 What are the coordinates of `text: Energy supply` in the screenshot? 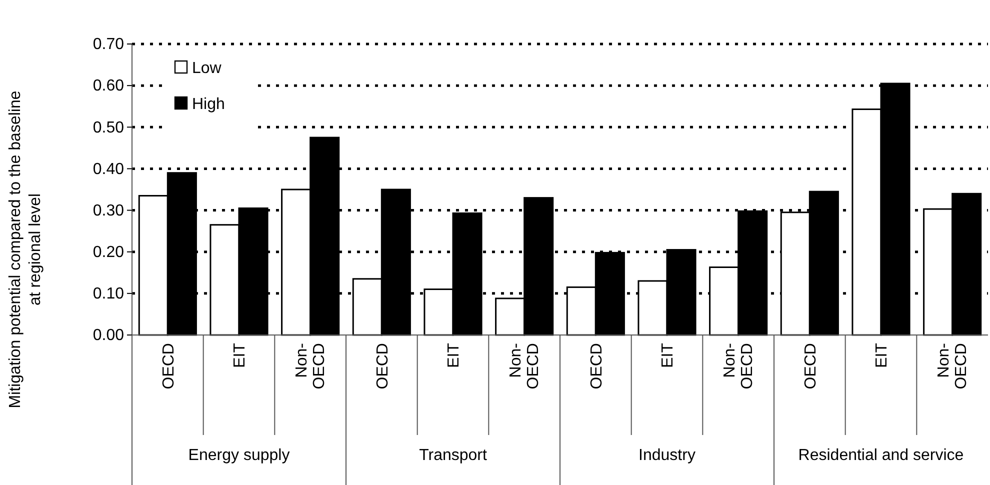 It's located at (239, 455).